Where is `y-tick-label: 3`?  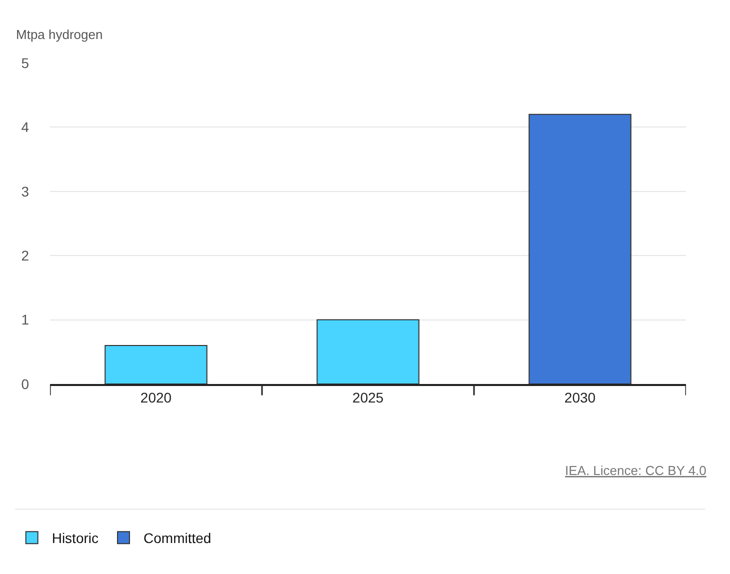
y-tick-label: 3 is located at coordinates (25, 191).